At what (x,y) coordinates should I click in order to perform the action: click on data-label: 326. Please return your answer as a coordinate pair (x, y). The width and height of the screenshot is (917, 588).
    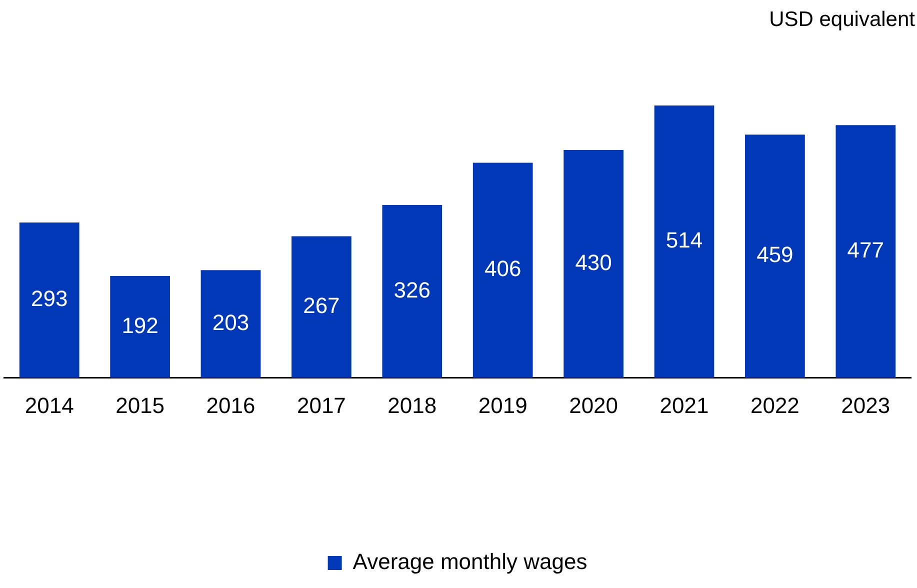
    Looking at the image, I should click on (412, 289).